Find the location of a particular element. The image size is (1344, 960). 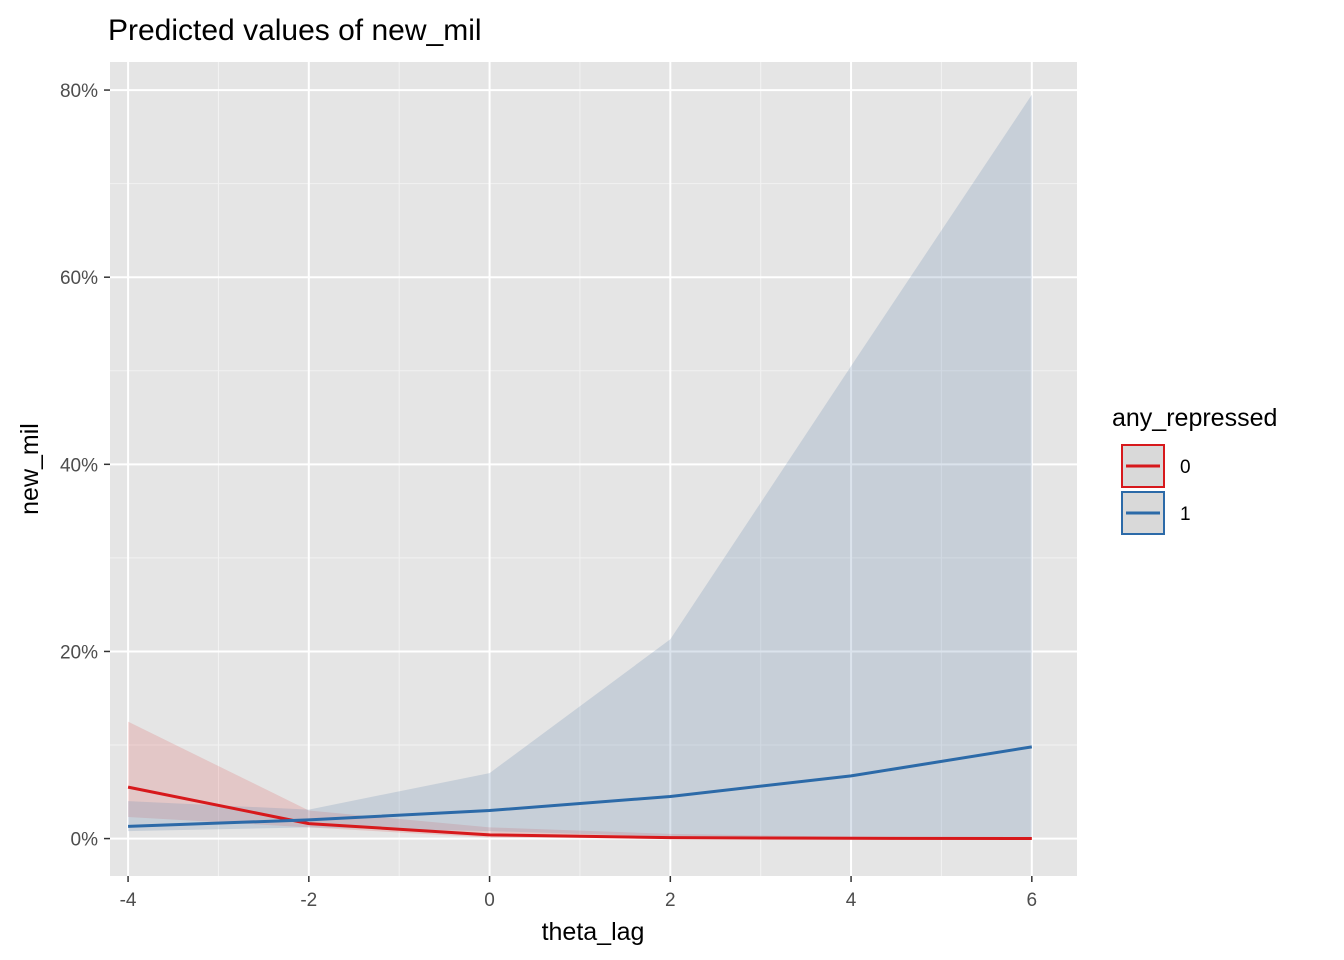

x-tick-label: 6 is located at coordinates (1032, 900).